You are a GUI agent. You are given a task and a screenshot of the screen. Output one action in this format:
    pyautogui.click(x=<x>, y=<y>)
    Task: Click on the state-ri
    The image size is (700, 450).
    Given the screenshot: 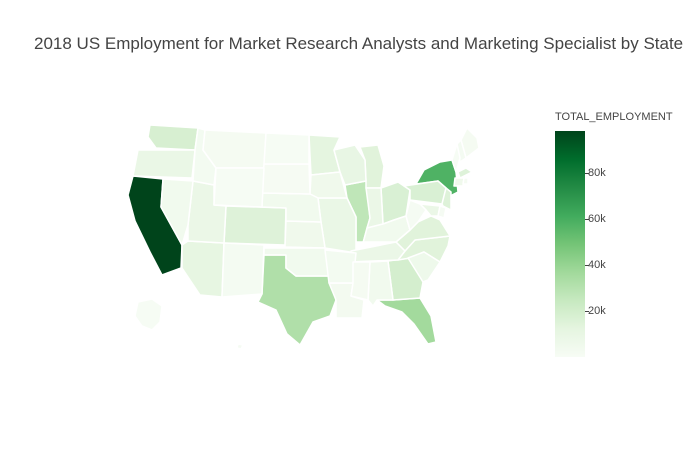 What is the action you would take?
    pyautogui.click(x=465, y=181)
    